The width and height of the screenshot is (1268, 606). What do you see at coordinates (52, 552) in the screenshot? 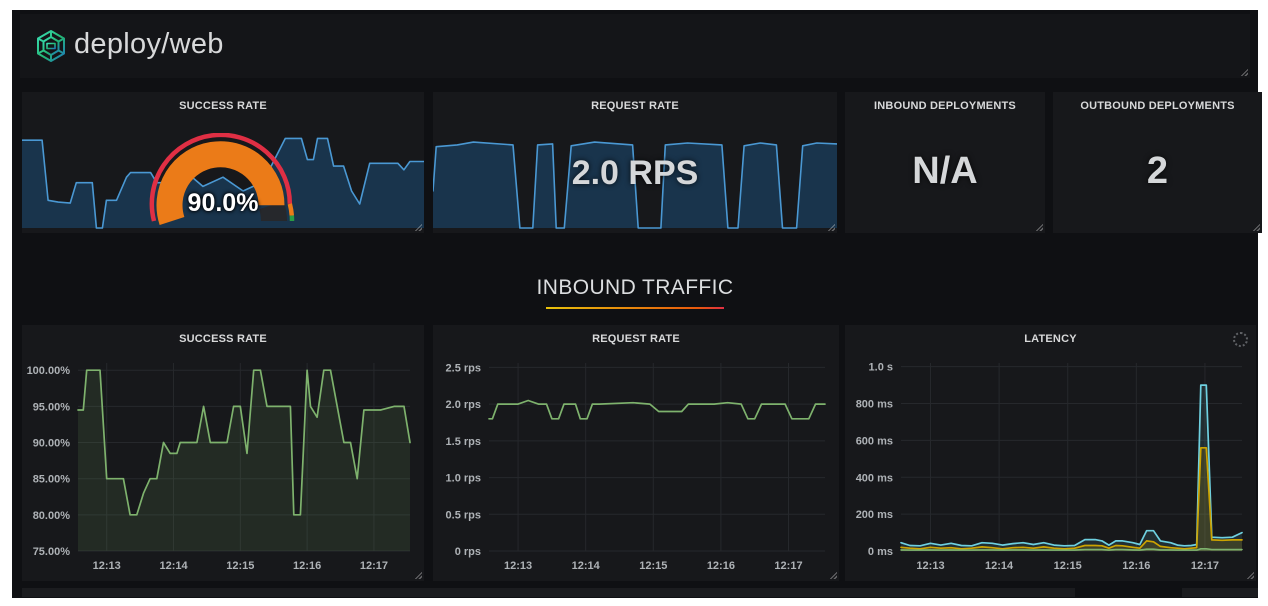
I see `svg-text: 75.00%` at bounding box center [52, 552].